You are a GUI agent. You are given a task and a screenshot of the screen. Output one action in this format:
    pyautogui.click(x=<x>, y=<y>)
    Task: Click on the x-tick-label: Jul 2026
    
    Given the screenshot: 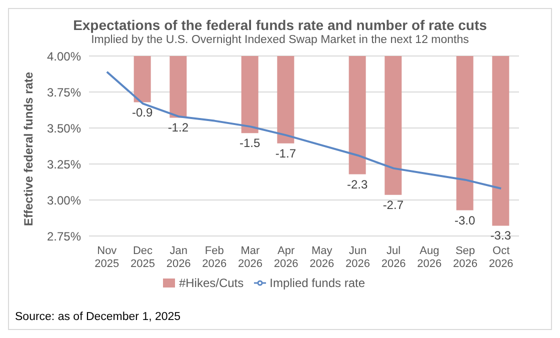 What is the action you would take?
    pyautogui.click(x=393, y=257)
    